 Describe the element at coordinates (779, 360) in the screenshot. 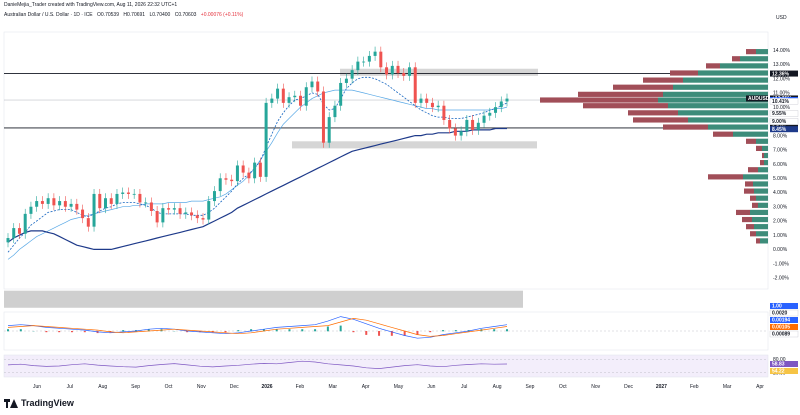

I see `rsi-tick-label: 80.00` at that location.